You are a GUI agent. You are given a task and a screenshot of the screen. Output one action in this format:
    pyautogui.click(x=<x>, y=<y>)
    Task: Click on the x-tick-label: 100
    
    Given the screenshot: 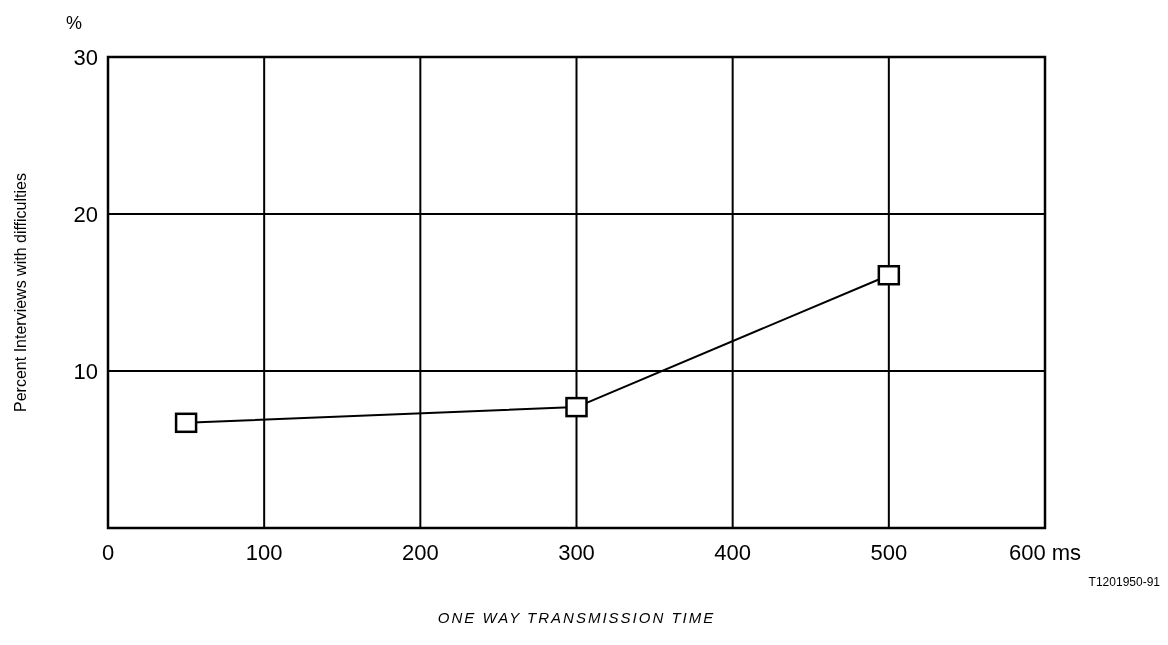 What is the action you would take?
    pyautogui.click(x=264, y=552)
    